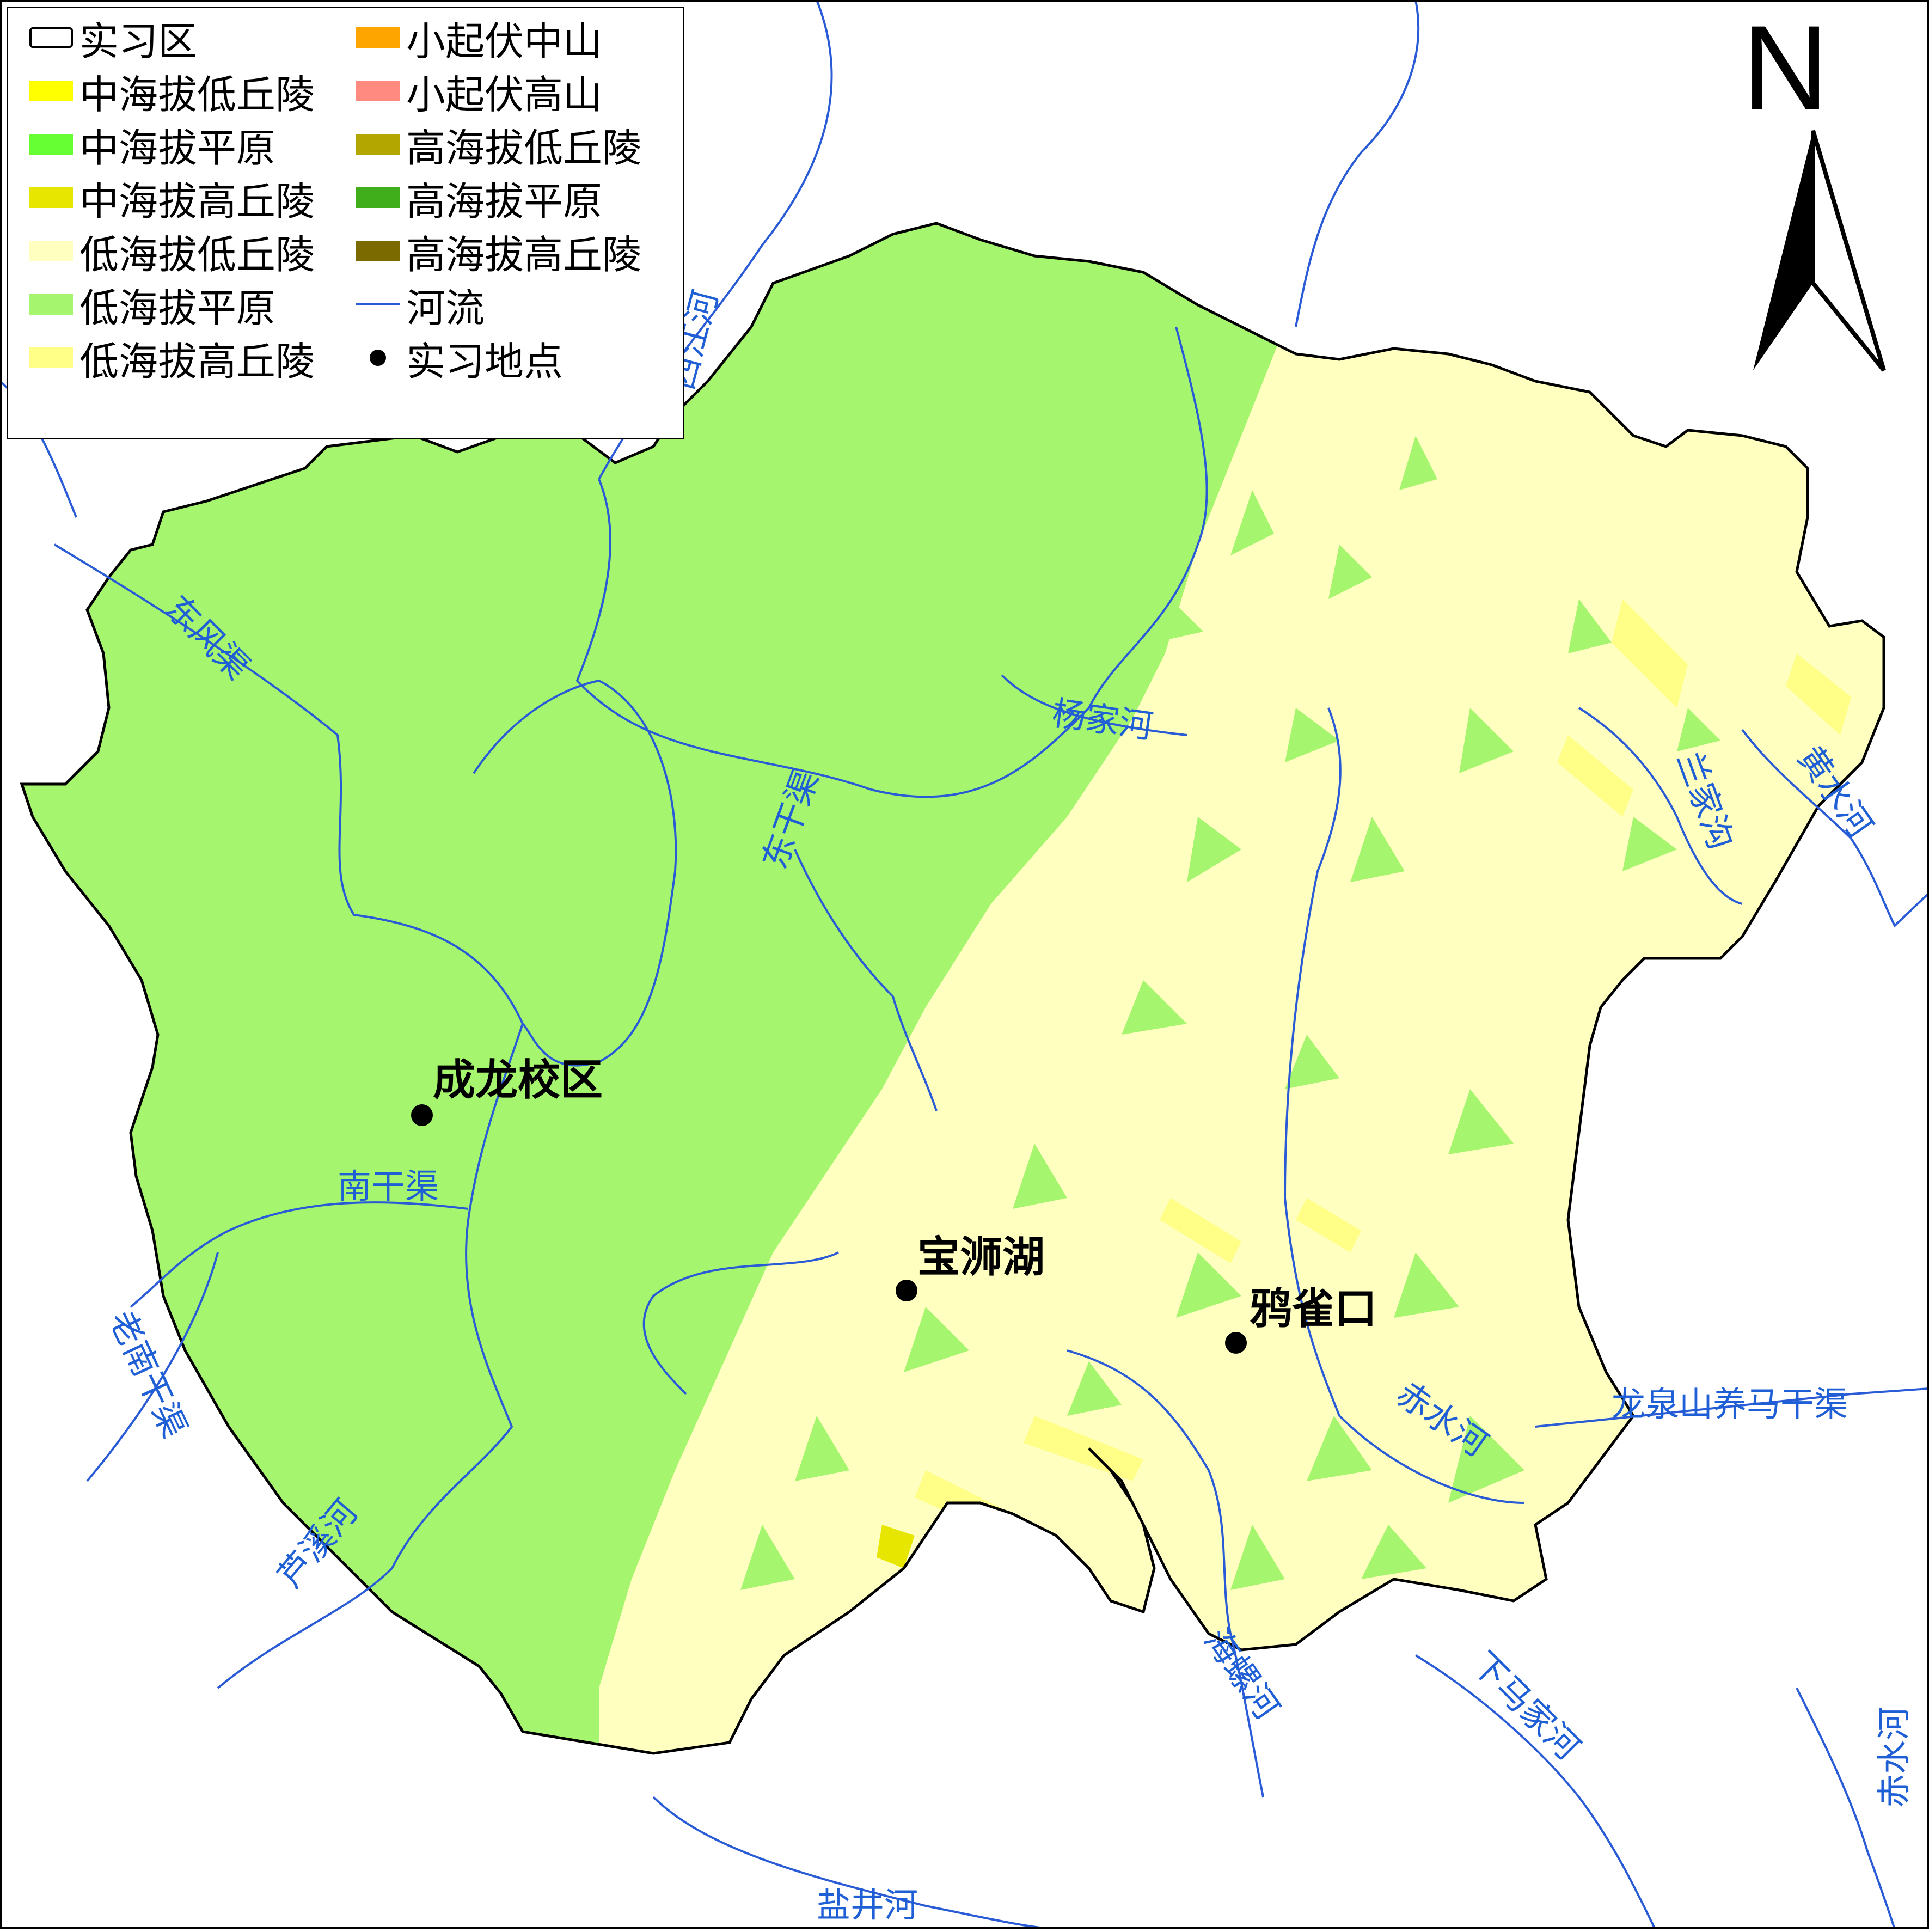  What do you see at coordinates (388, 1186) in the screenshot?
I see `river-label-nangan: 南干渠` at bounding box center [388, 1186].